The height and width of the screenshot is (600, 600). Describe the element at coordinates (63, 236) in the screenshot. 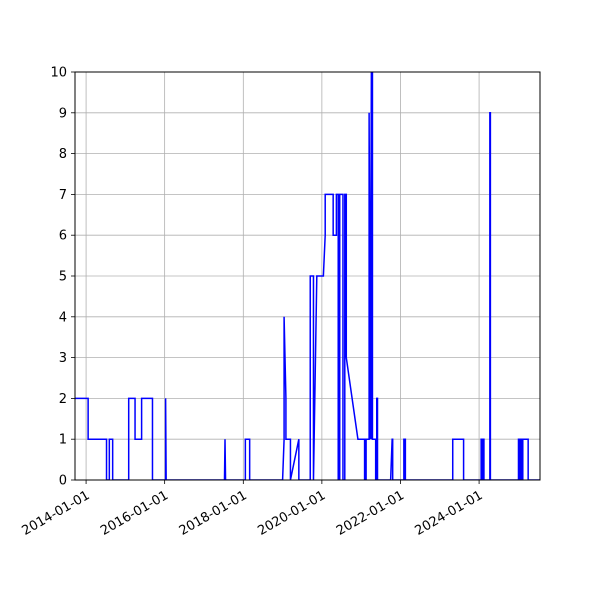

I see `y-tick-label: 6` at that location.